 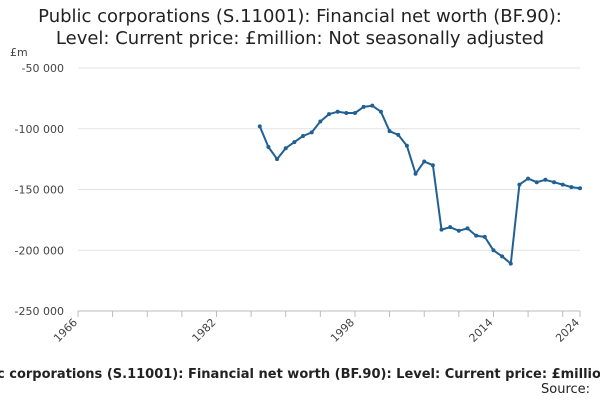 What do you see at coordinates (567, 330) in the screenshot?
I see `x-tick-label: 2024` at bounding box center [567, 330].